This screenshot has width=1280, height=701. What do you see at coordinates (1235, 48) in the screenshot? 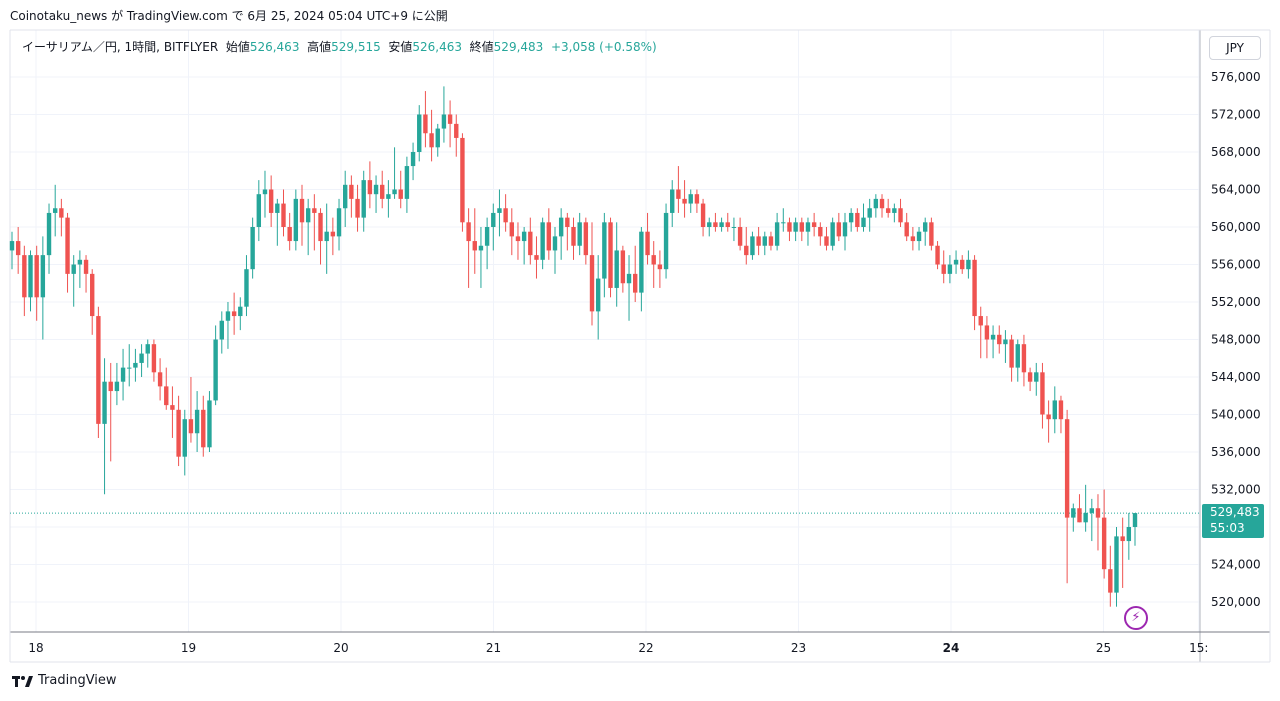
I see `currency-button: JPY` at bounding box center [1235, 48].